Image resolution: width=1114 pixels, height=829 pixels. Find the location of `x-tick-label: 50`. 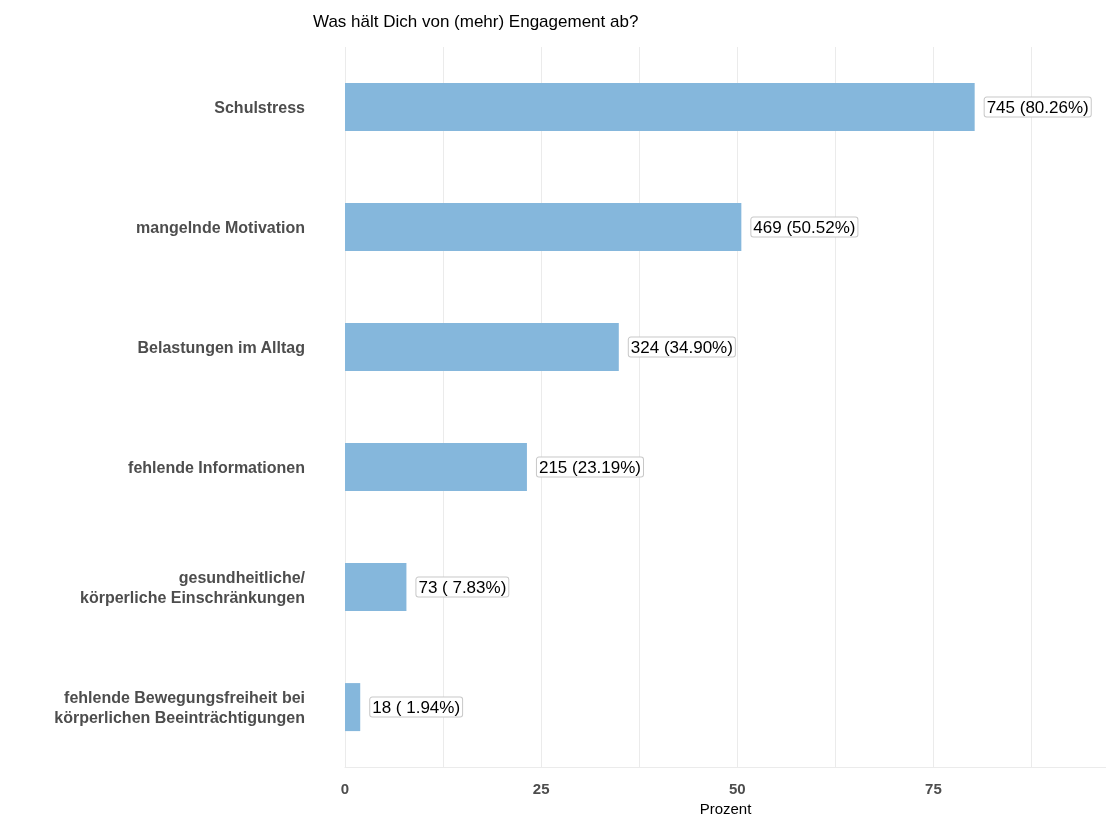

x-tick-label: 50 is located at coordinates (737, 789).